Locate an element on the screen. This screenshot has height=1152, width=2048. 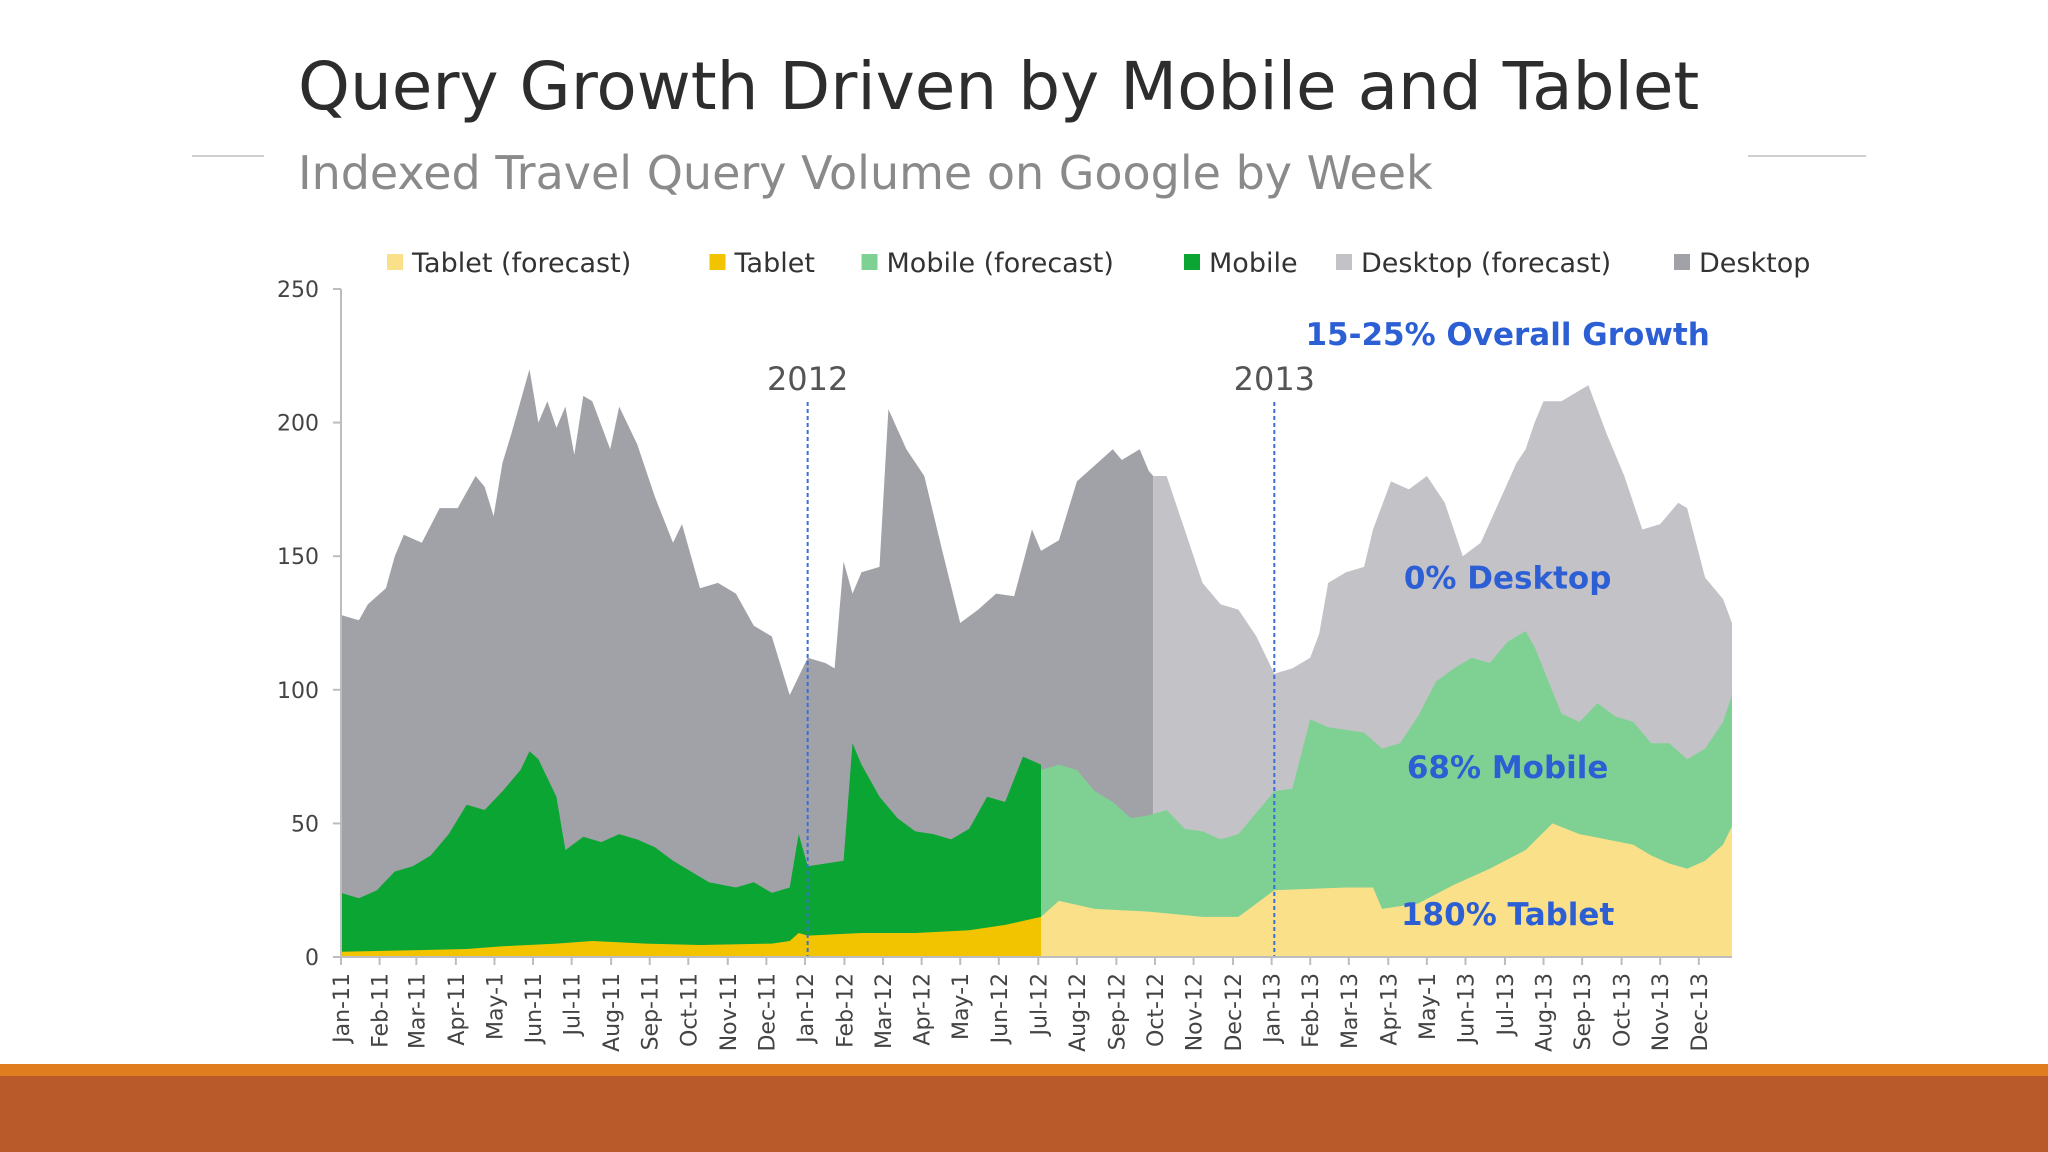
x-tick-label: Feb-12 is located at coordinates (846, 1010).